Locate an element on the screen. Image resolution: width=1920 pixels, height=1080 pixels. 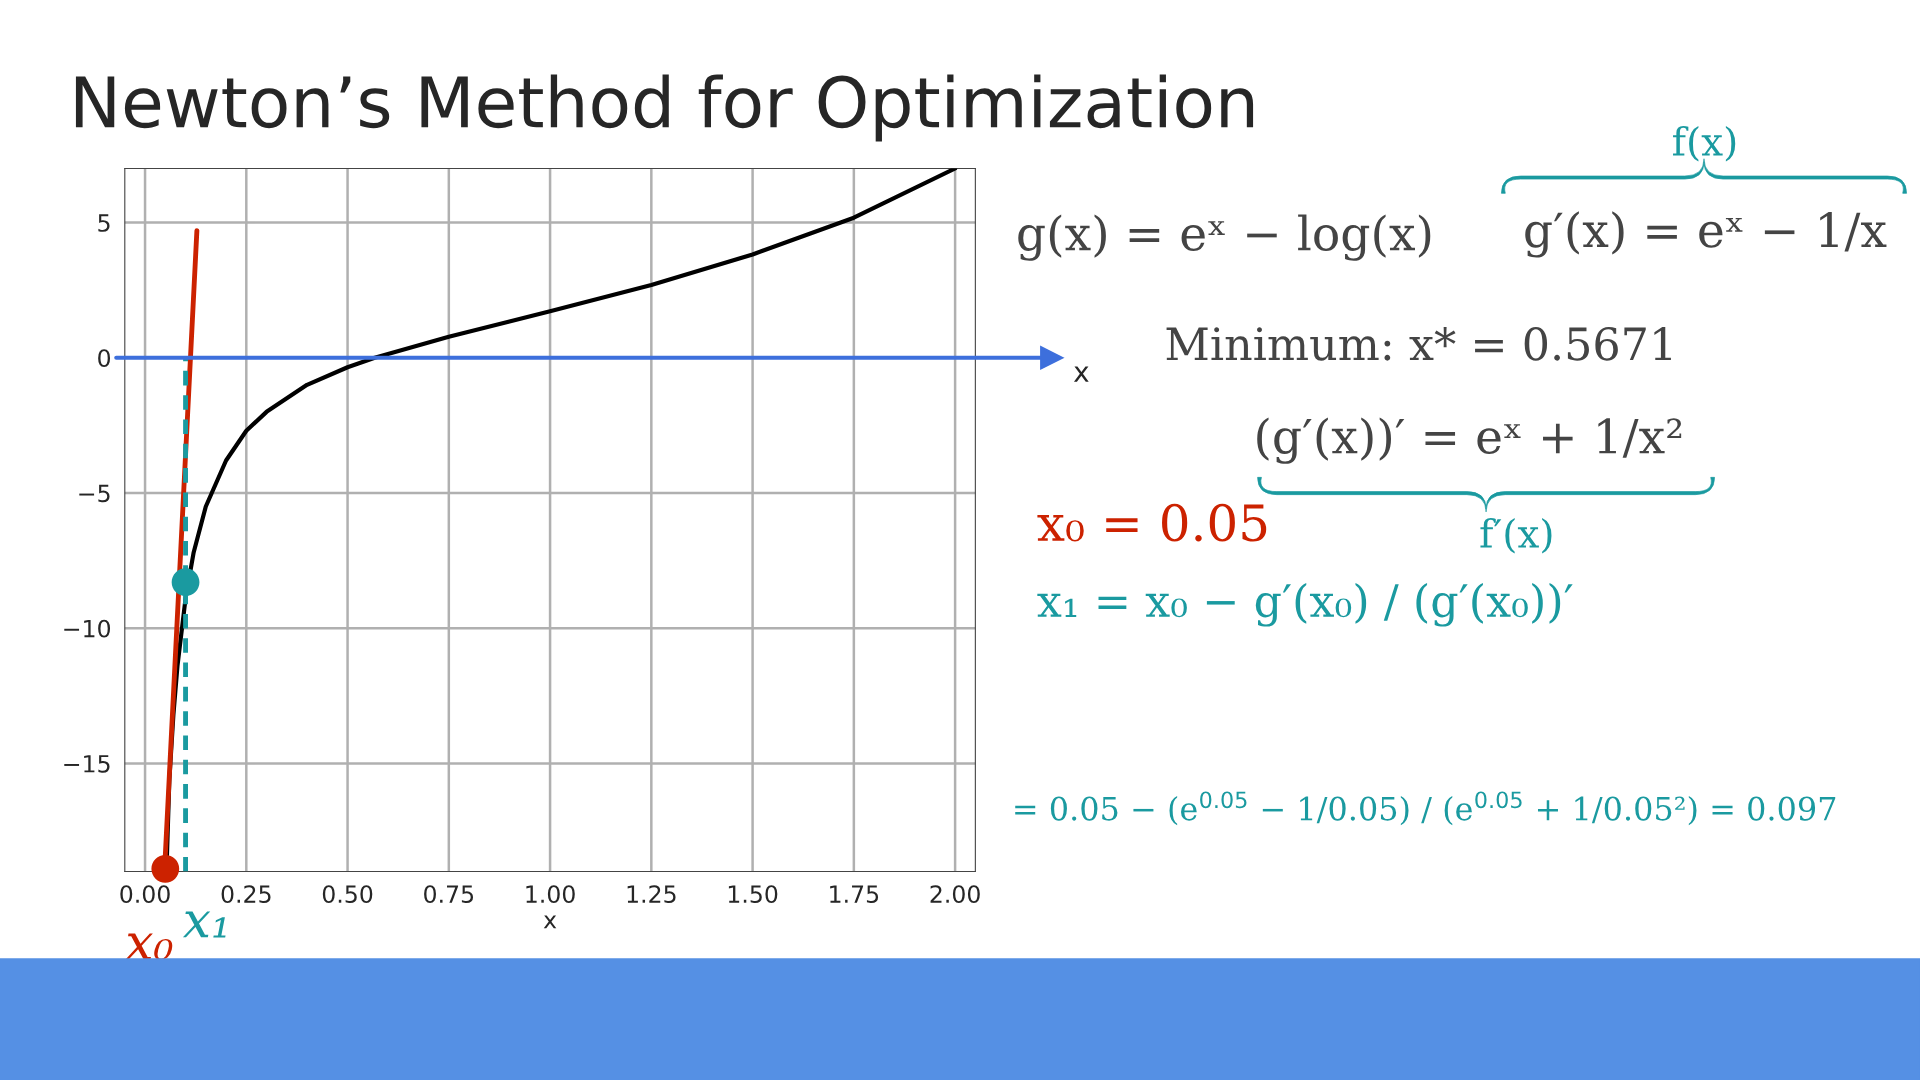
text: x₀ = 0.05 is located at coordinates (1152, 522).